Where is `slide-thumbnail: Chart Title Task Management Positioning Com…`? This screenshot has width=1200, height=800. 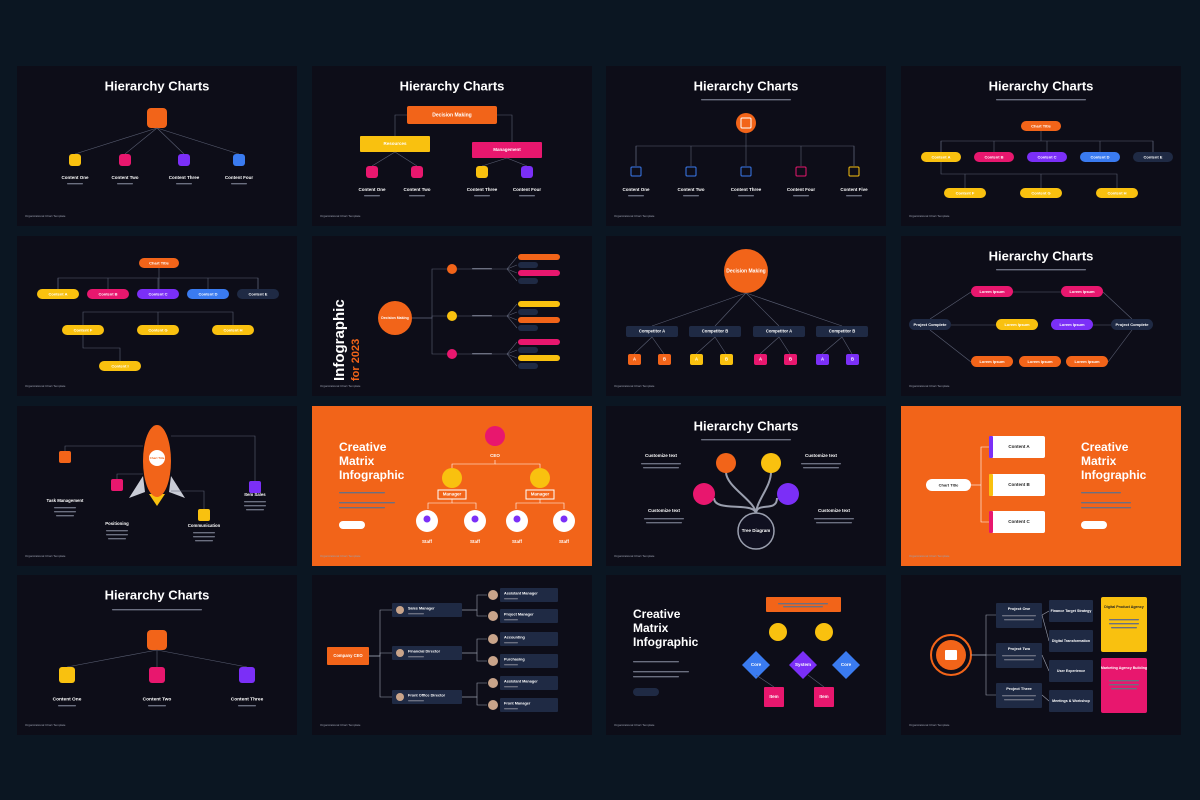
slide-thumbnail: Chart Title Task Management Positioning Com… is located at coordinates (157, 486).